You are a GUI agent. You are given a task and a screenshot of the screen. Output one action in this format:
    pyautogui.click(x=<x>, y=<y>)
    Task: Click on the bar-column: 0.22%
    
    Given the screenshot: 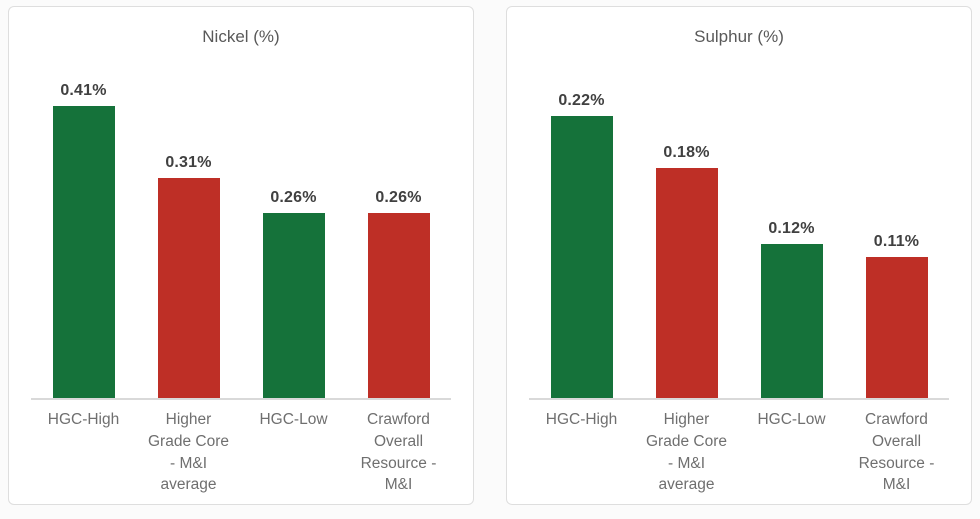 What is the action you would take?
    pyautogui.click(x=581, y=231)
    